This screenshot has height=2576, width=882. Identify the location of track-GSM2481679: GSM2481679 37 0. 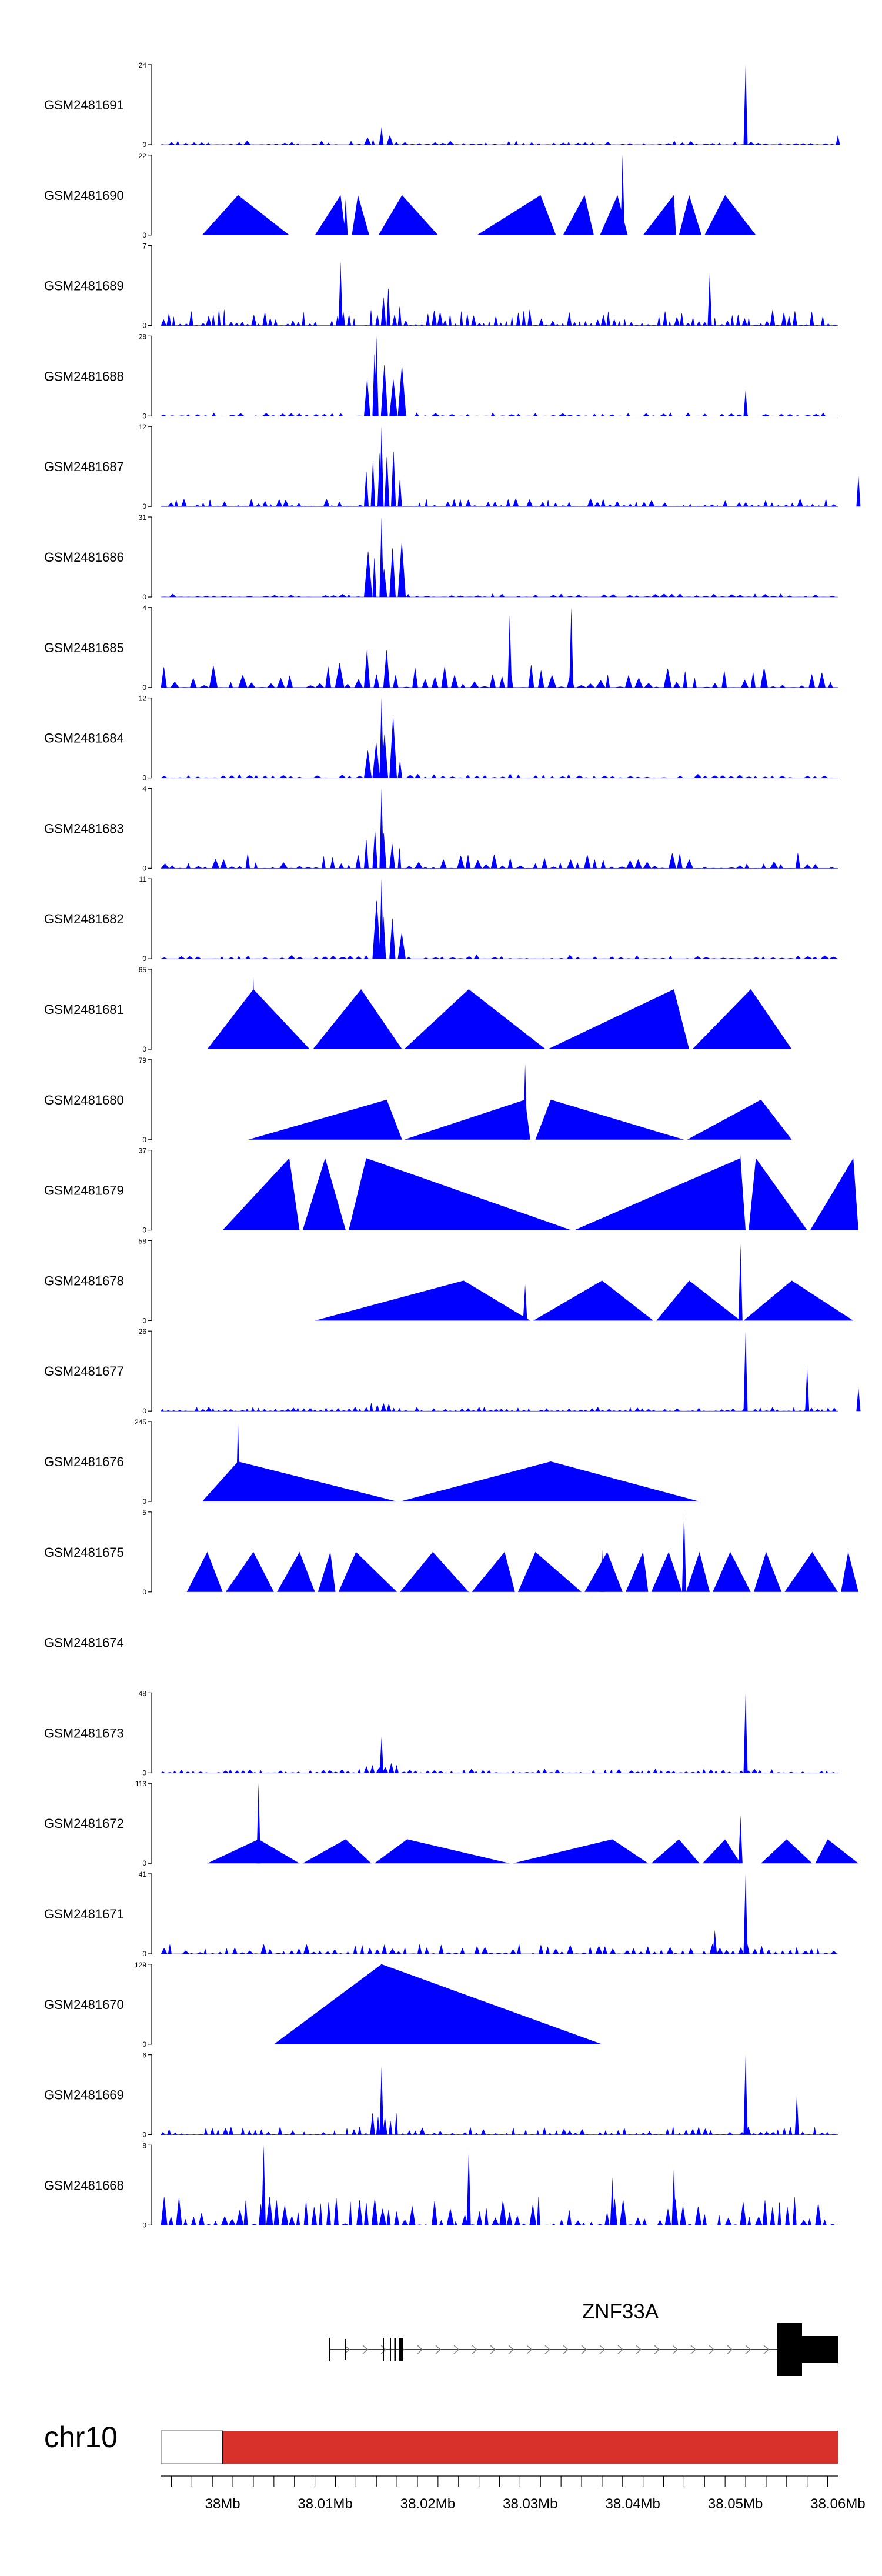
(451, 1190).